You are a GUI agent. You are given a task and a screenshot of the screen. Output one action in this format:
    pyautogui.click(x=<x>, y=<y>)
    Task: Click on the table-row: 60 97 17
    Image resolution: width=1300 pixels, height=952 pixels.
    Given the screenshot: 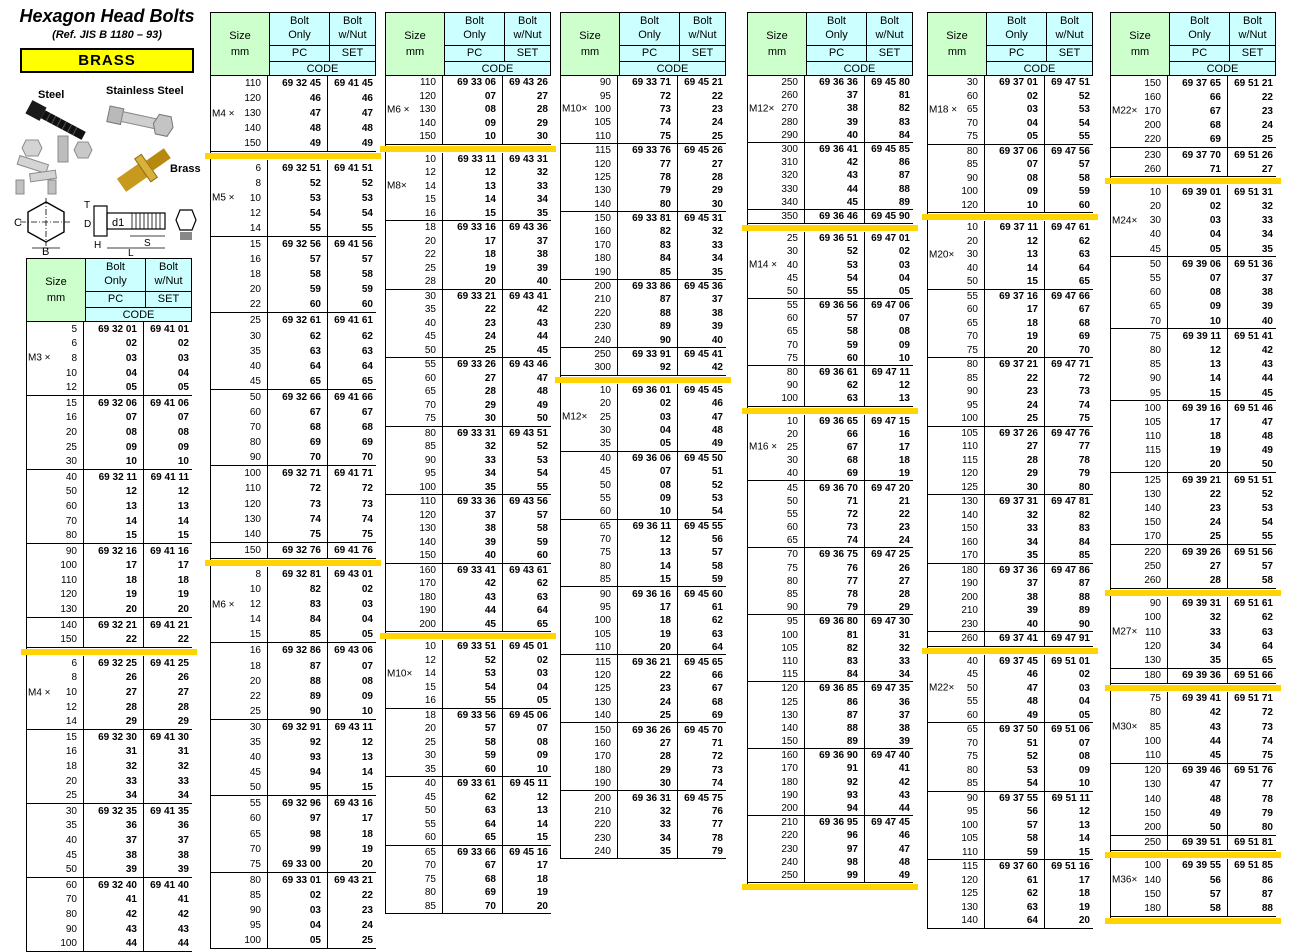 What is the action you would take?
    pyautogui.click(x=293, y=819)
    